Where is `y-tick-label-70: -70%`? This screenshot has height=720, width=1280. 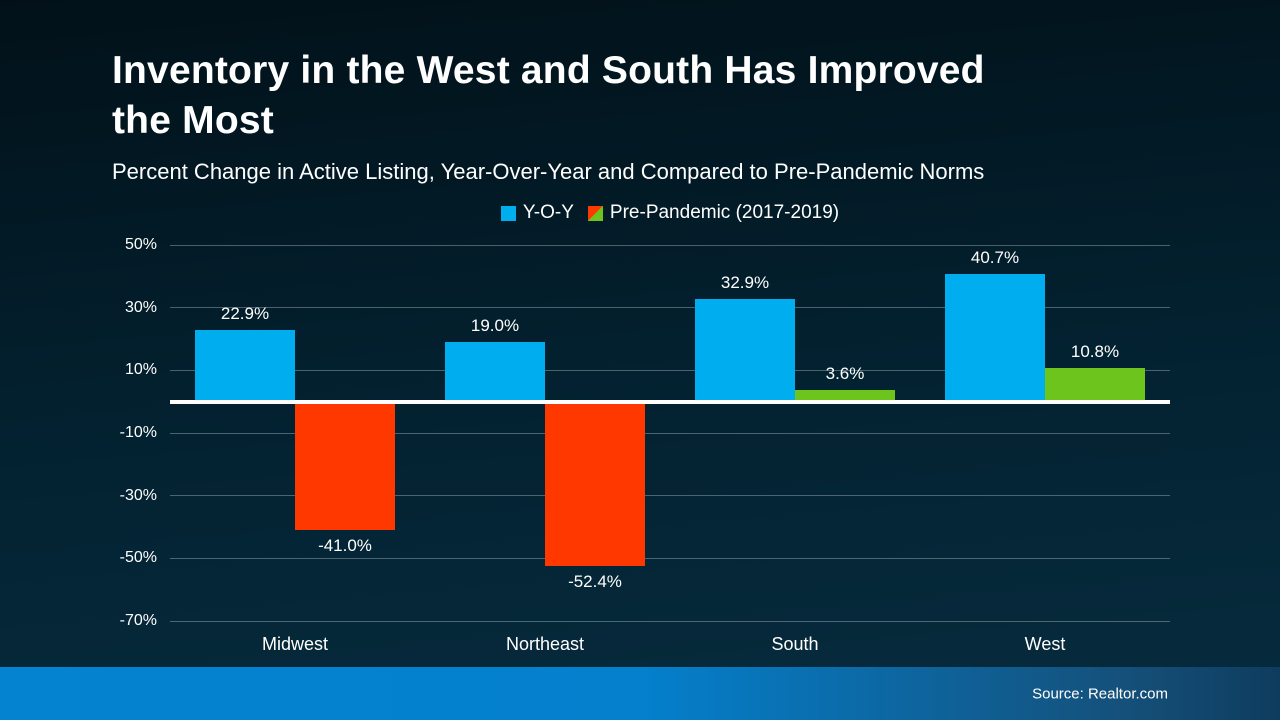 y-tick-label-70: -70% is located at coordinates (138, 620).